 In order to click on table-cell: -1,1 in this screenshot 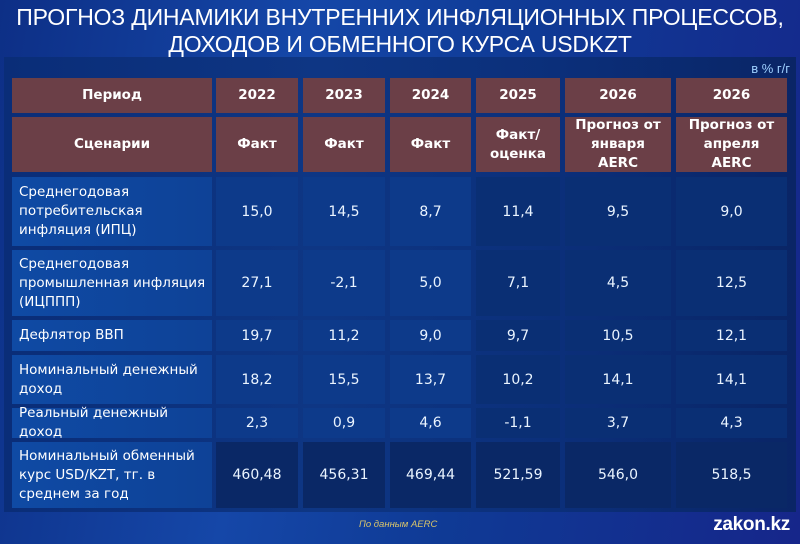, I will do `click(518, 423)`.